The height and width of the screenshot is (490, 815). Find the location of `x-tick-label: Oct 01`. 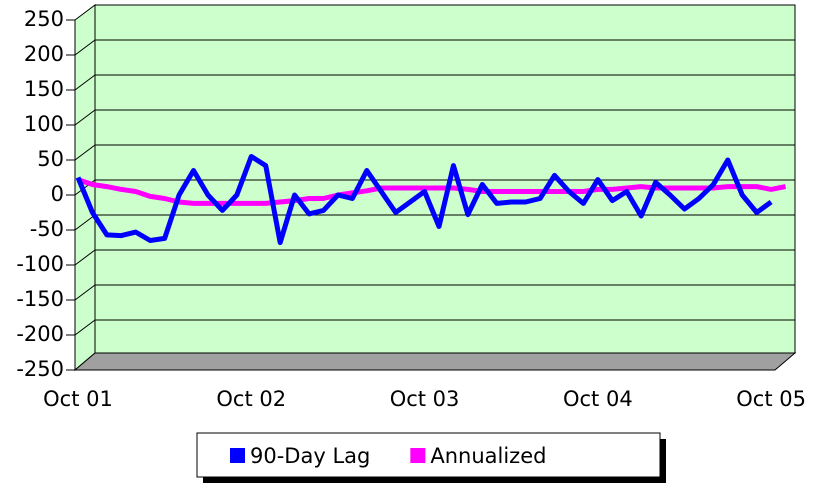

x-tick-label: Oct 01 is located at coordinates (78, 399).